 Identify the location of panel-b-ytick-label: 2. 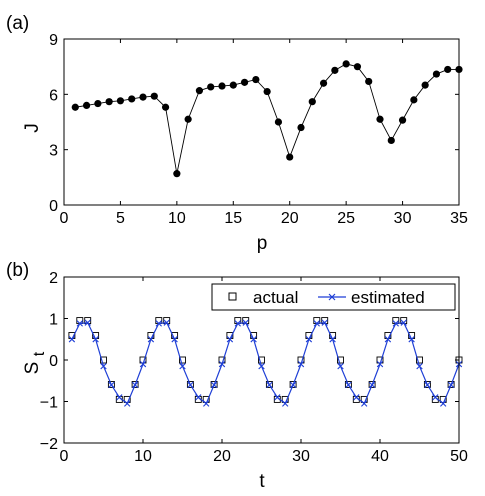
(53, 278).